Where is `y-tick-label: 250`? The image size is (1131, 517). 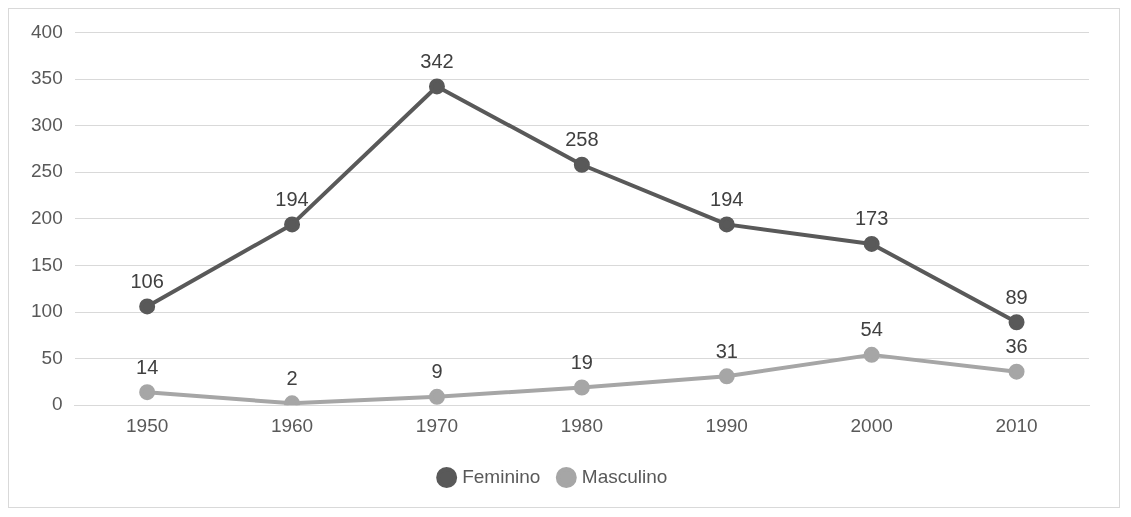
y-tick-label: 250 is located at coordinates (47, 171).